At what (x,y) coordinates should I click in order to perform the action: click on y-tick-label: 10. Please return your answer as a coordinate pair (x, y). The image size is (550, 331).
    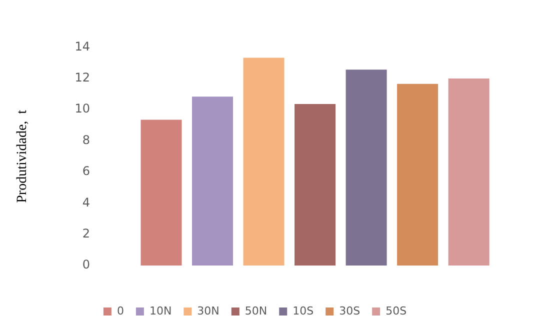
    Looking at the image, I should click on (82, 109).